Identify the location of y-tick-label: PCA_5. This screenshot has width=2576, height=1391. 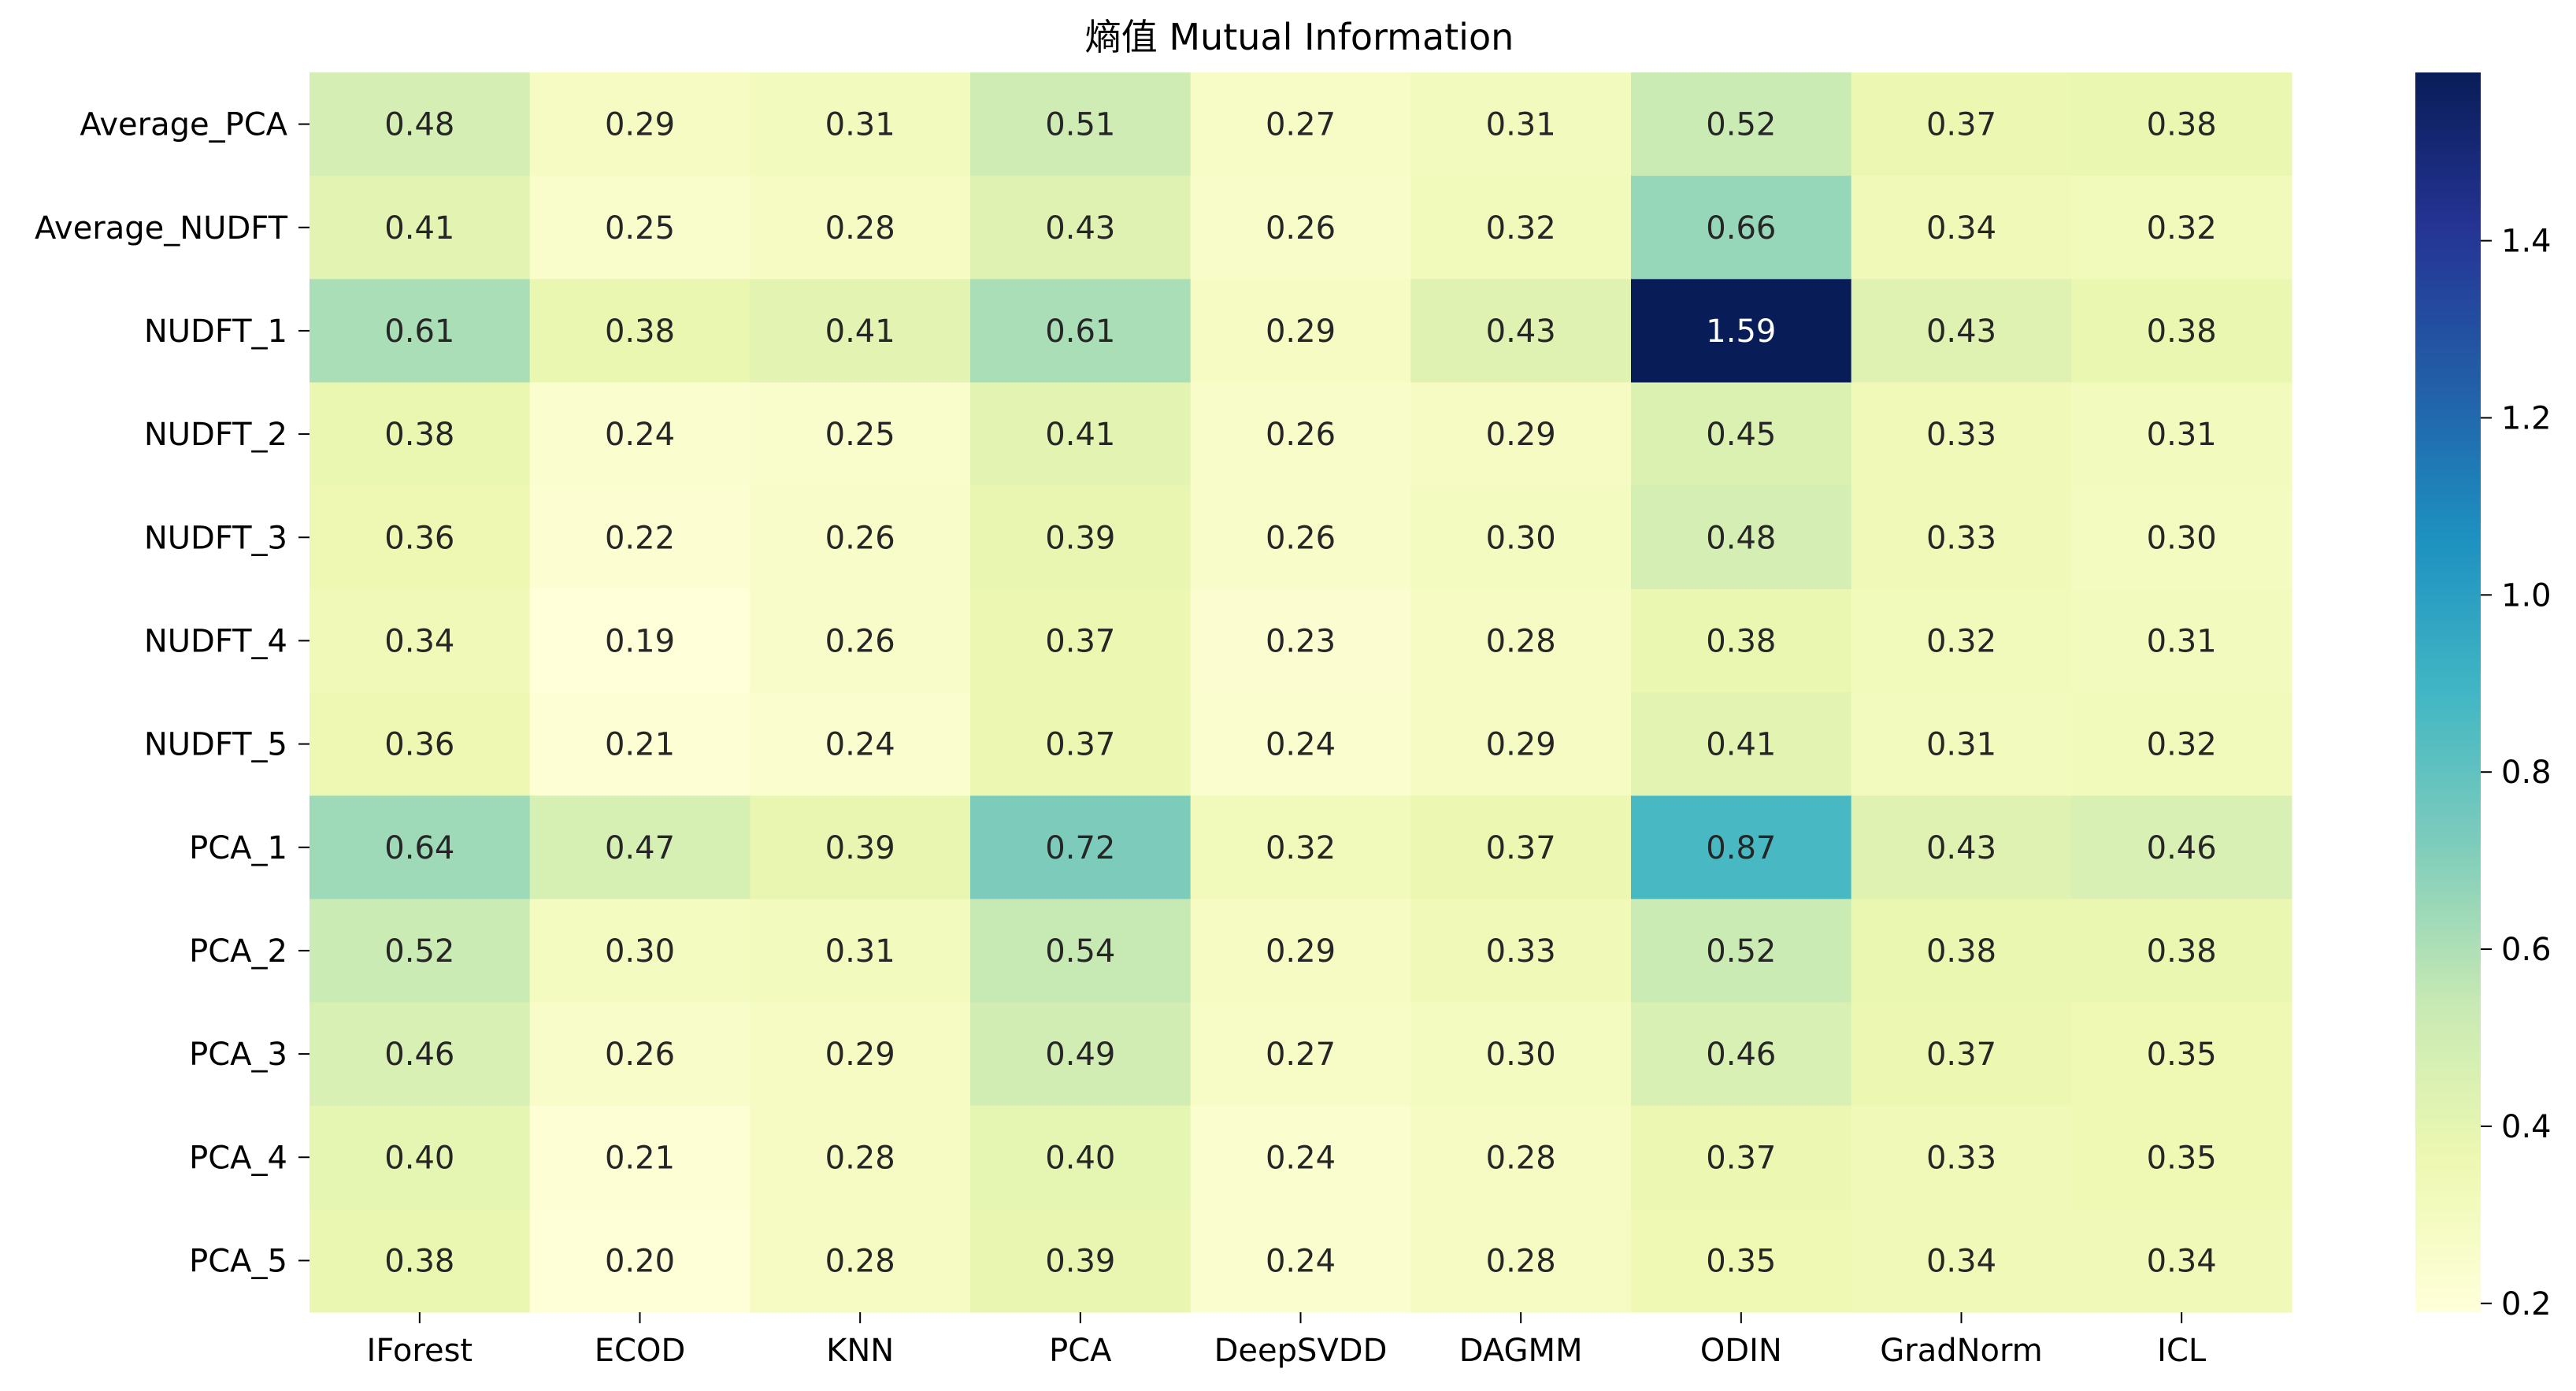
(238, 1261).